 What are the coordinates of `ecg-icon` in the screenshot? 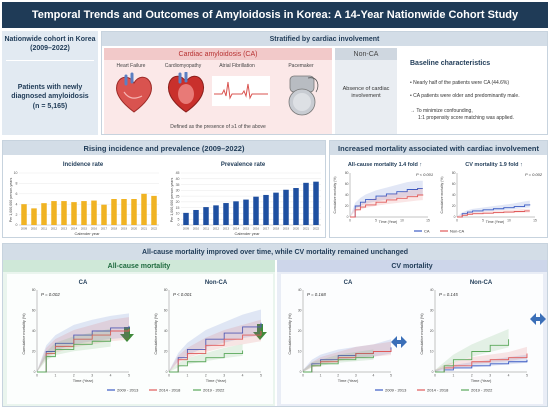 It's located at (241, 91).